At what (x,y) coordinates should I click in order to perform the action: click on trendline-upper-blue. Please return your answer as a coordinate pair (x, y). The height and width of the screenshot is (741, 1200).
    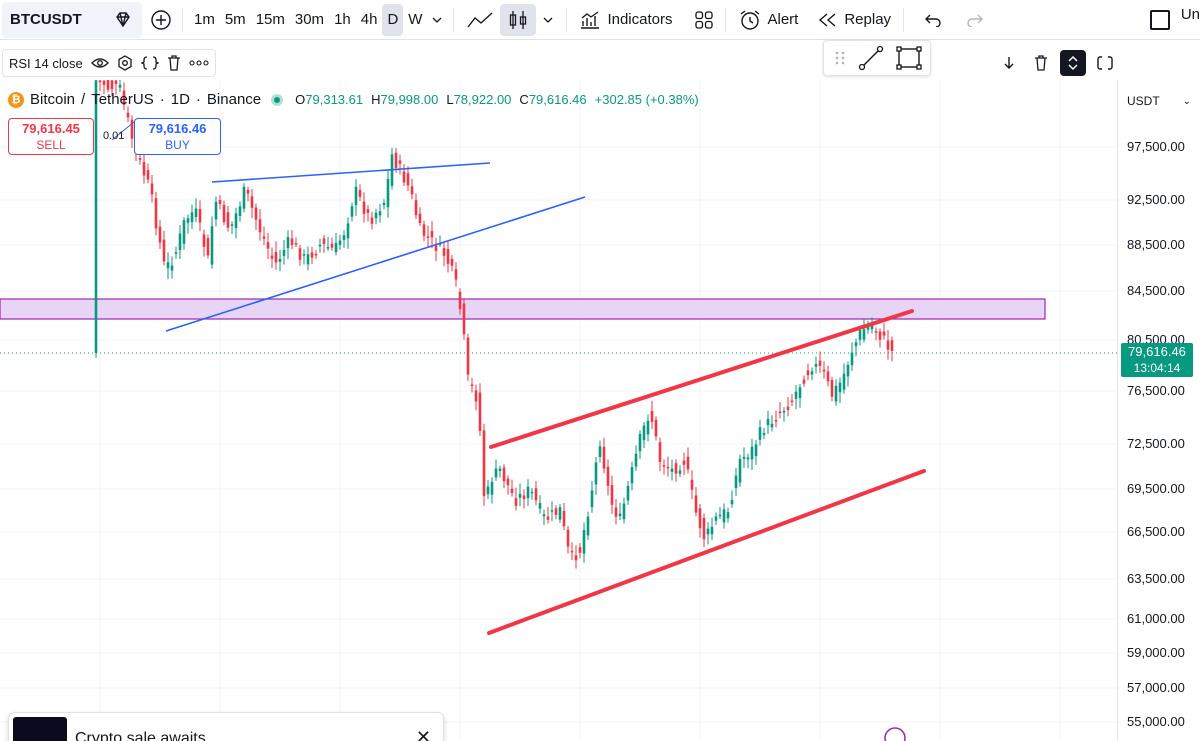
    Looking at the image, I should click on (351, 172).